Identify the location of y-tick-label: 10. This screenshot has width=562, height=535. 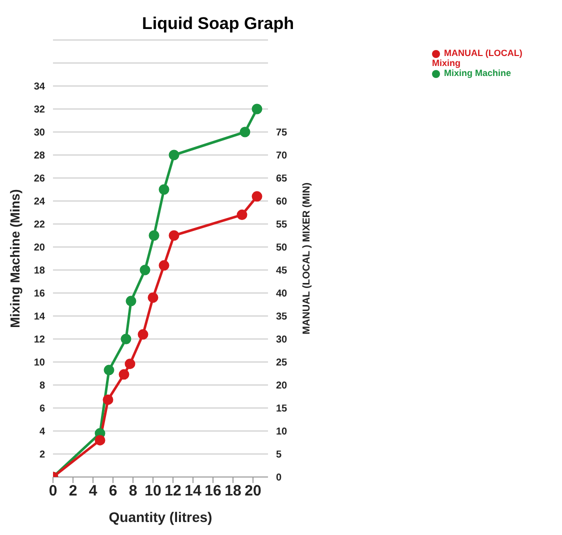
(40, 363).